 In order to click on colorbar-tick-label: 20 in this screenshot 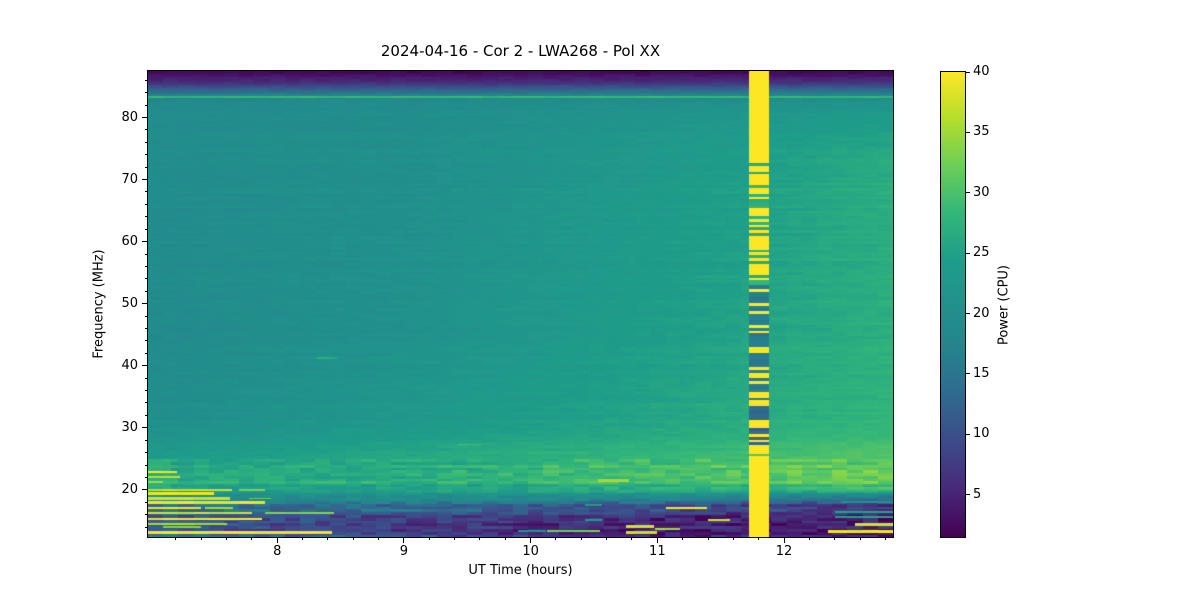, I will do `click(981, 313)`.